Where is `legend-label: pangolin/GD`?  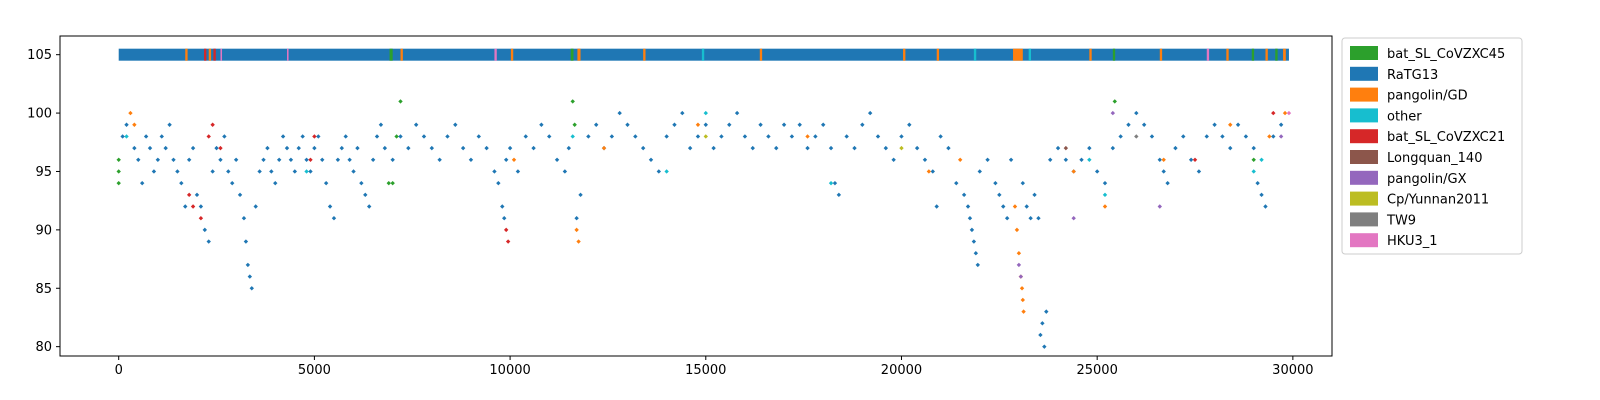 legend-label: pangolin/GD is located at coordinates (1427, 96).